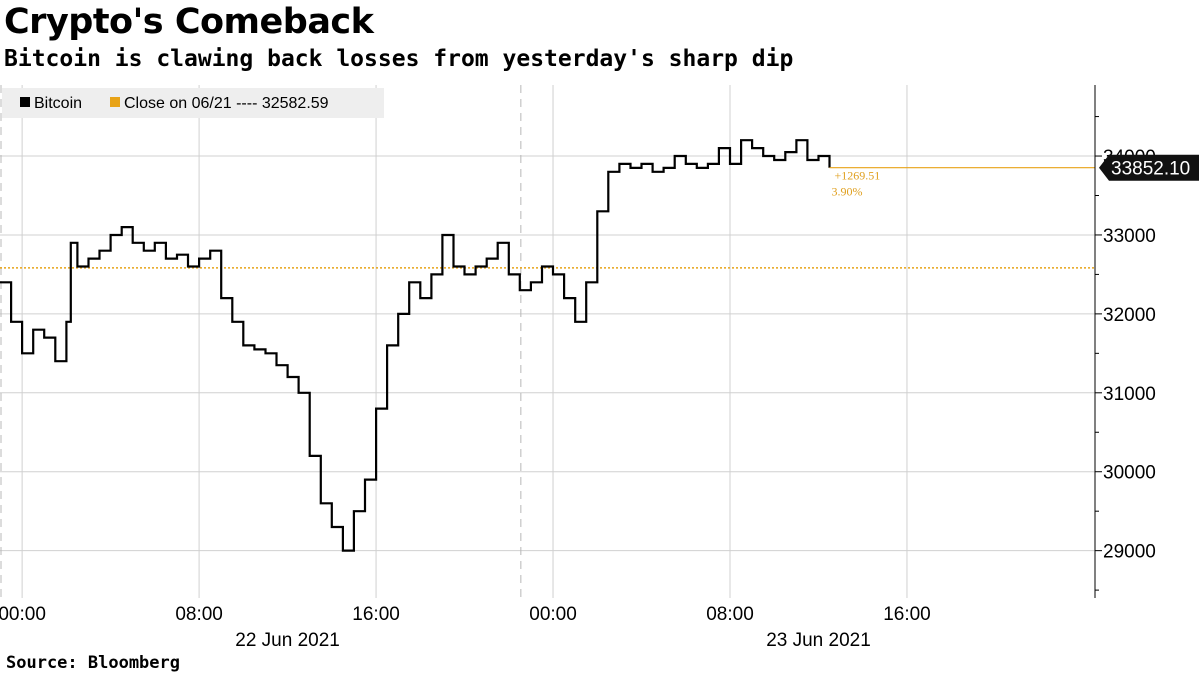 The image size is (1200, 675). I want to click on y-tick-label-32000: 32000, so click(1129, 315).